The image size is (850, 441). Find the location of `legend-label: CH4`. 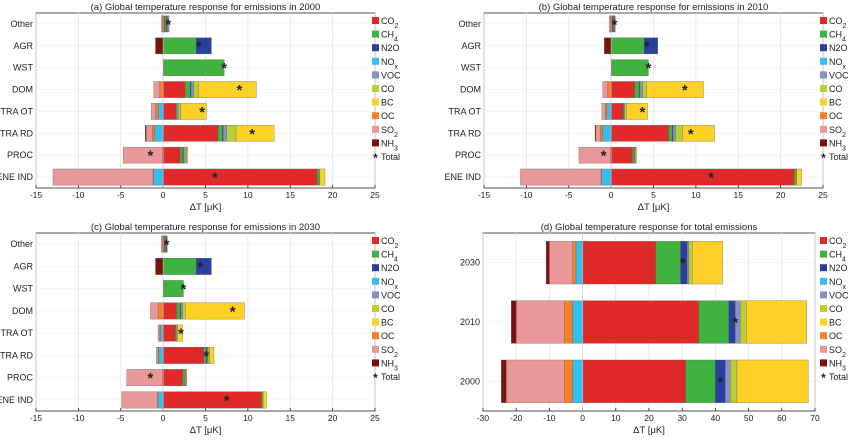

legend-label: CH4 is located at coordinates (389, 257).